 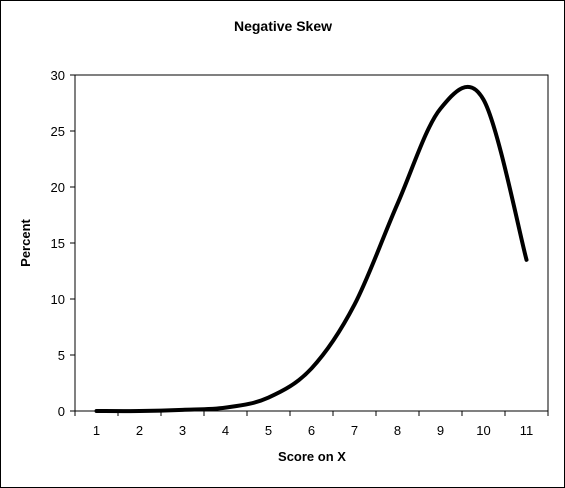 I want to click on y-tick-label: 5, so click(x=61, y=355).